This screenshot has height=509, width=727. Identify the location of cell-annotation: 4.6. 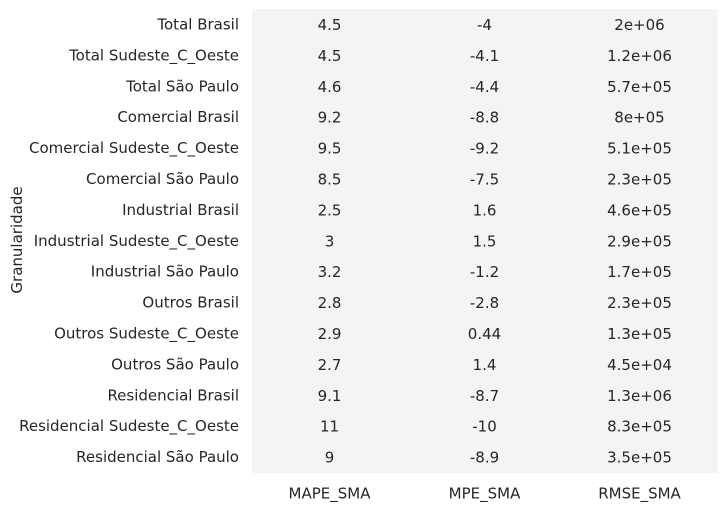
(330, 87).